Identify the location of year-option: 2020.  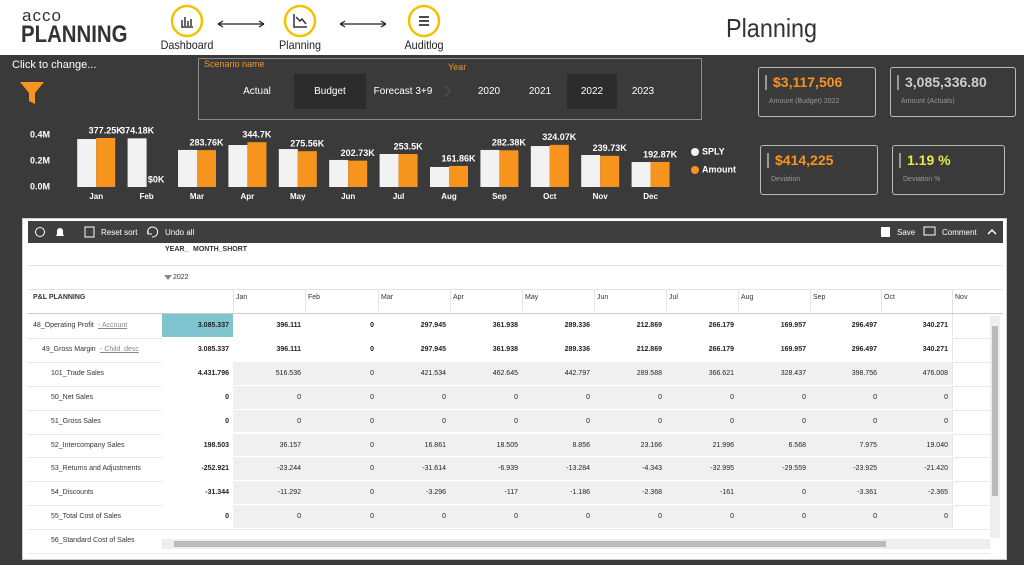
(489, 91).